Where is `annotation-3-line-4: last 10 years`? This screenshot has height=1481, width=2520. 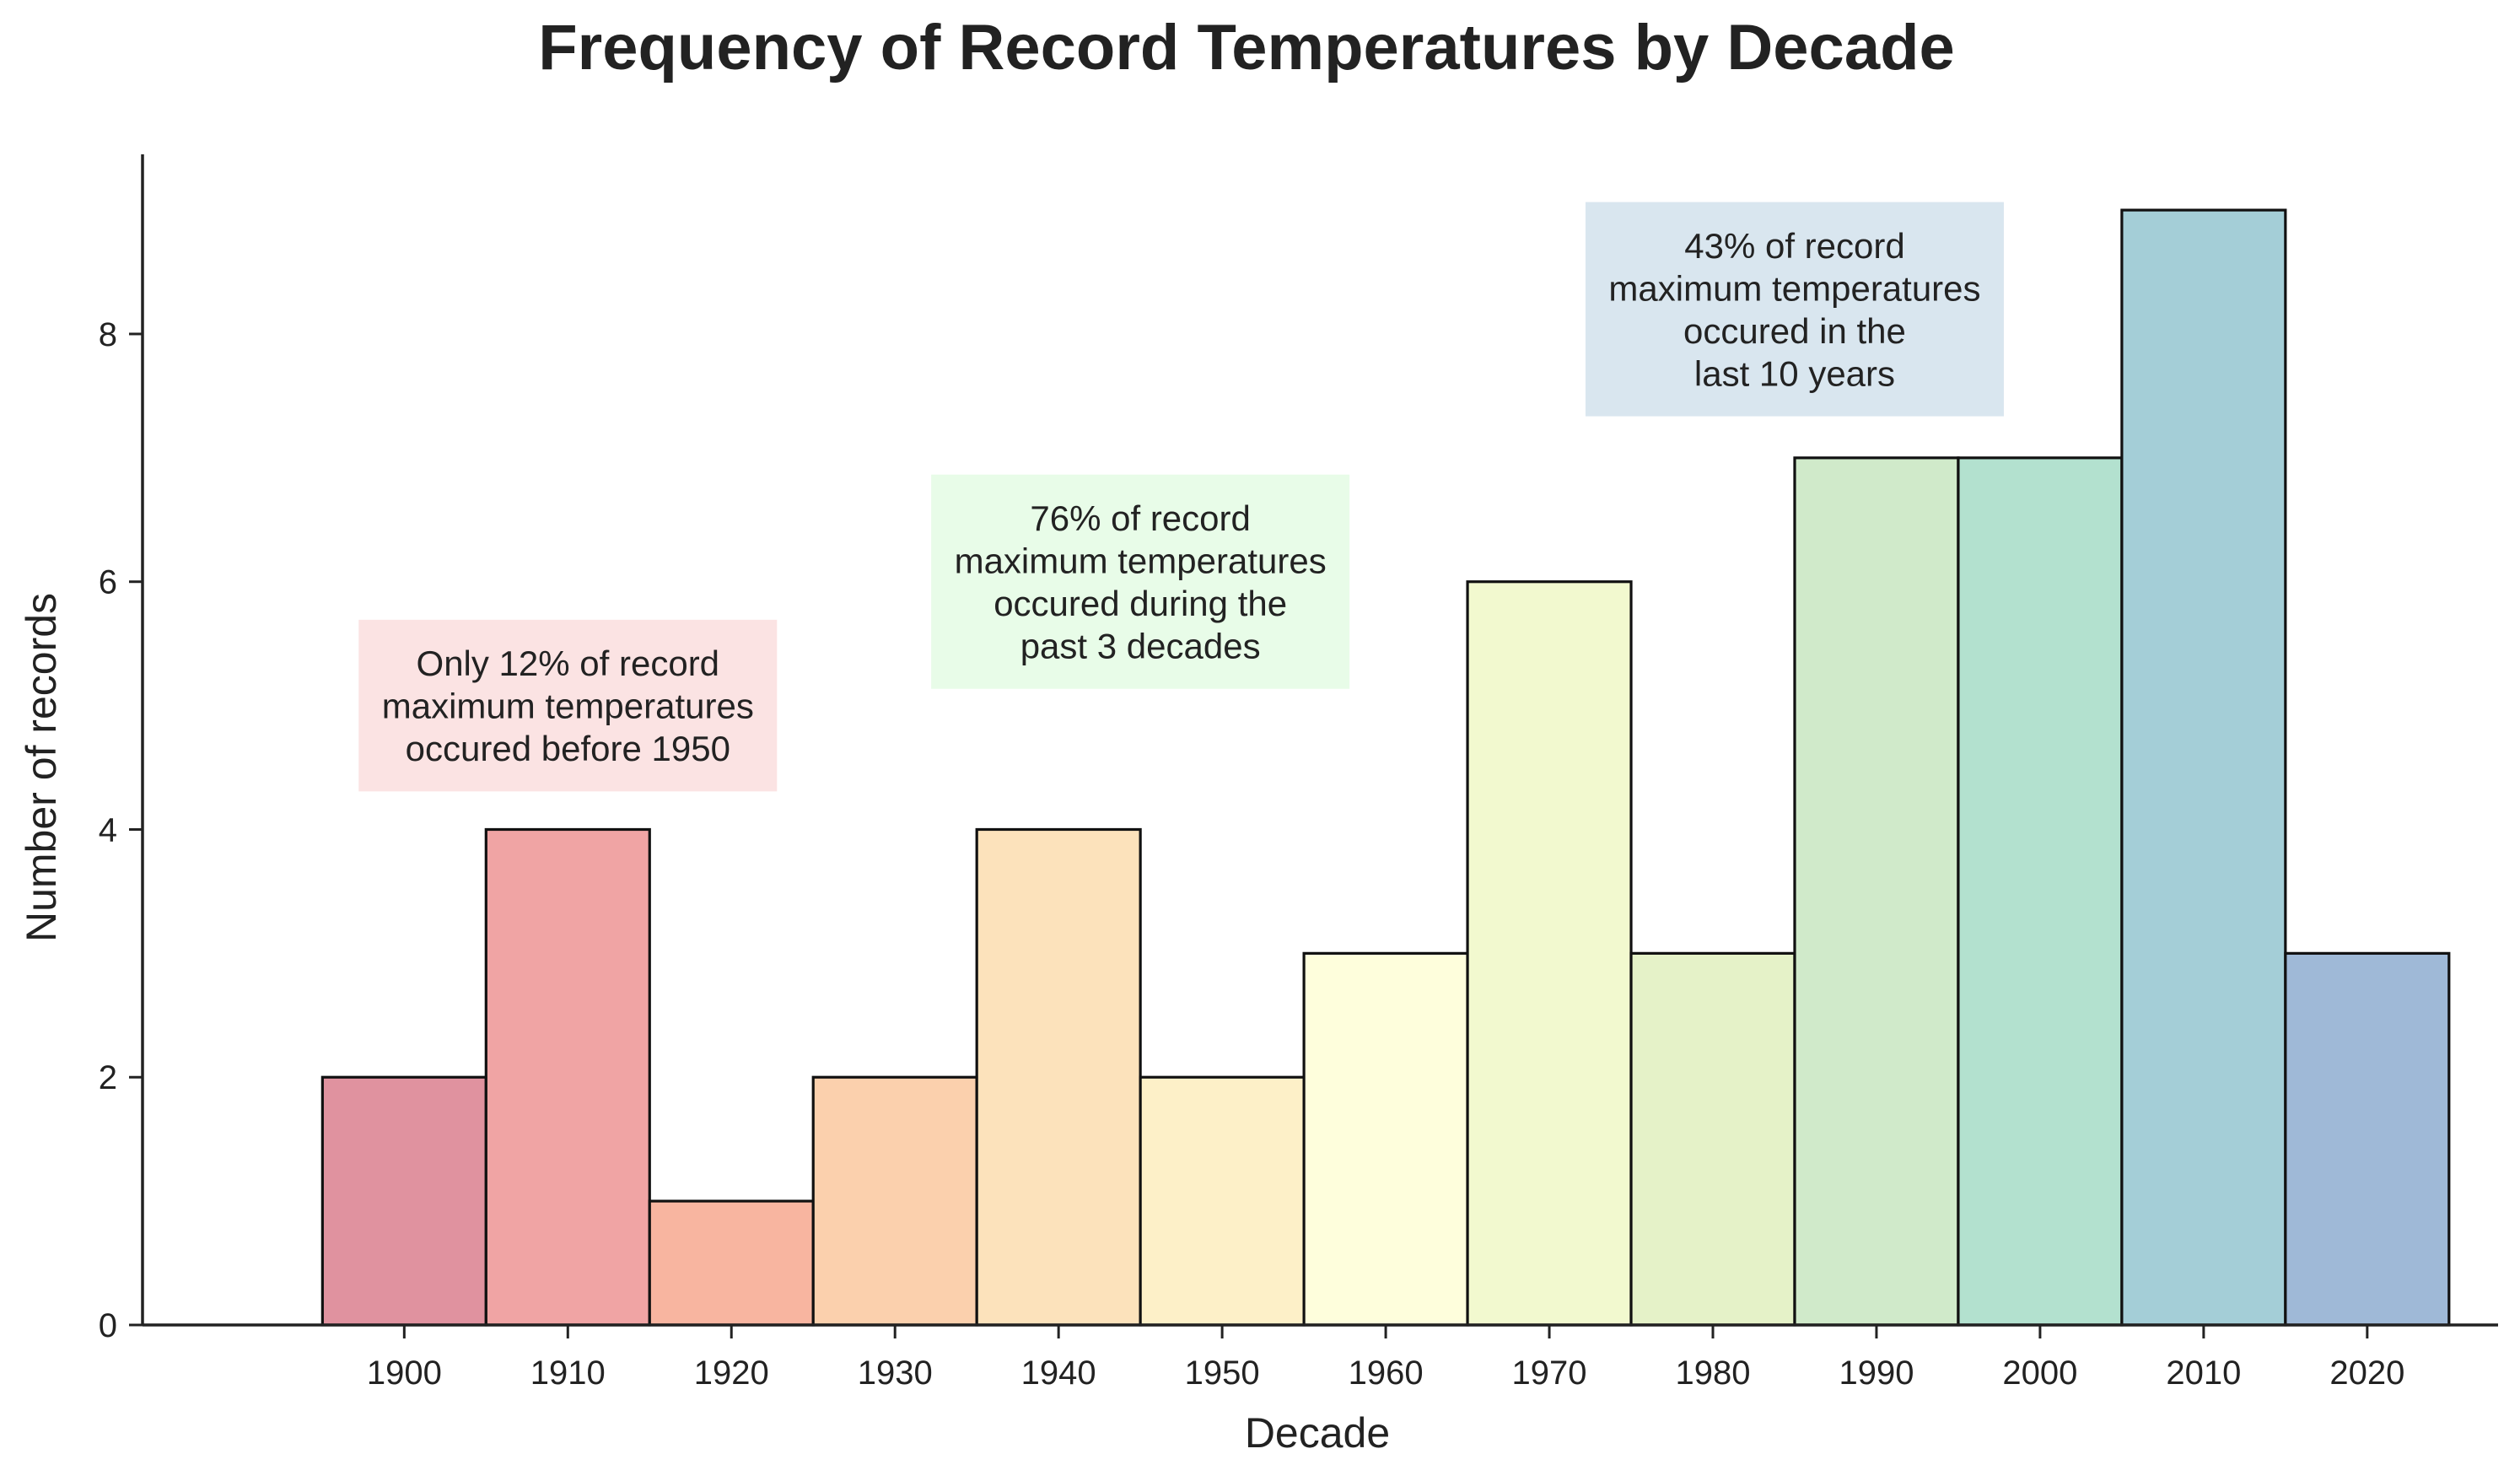
annotation-3-line-4: last 10 years is located at coordinates (1794, 373).